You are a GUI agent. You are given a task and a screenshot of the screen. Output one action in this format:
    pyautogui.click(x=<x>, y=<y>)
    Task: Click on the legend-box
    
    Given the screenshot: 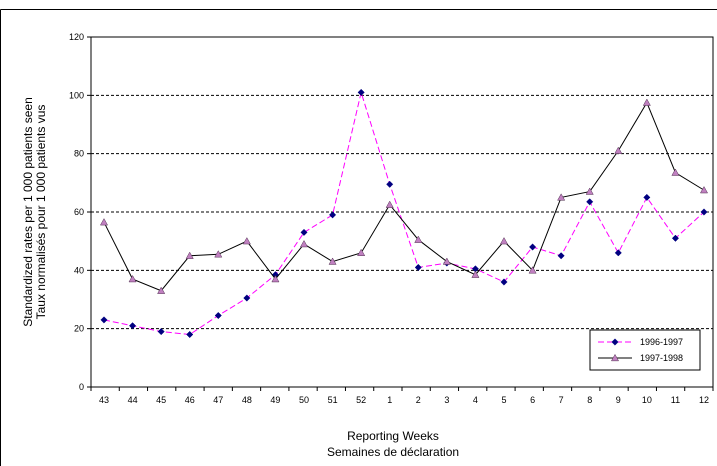 What is the action you would take?
    pyautogui.click(x=645, y=350)
    